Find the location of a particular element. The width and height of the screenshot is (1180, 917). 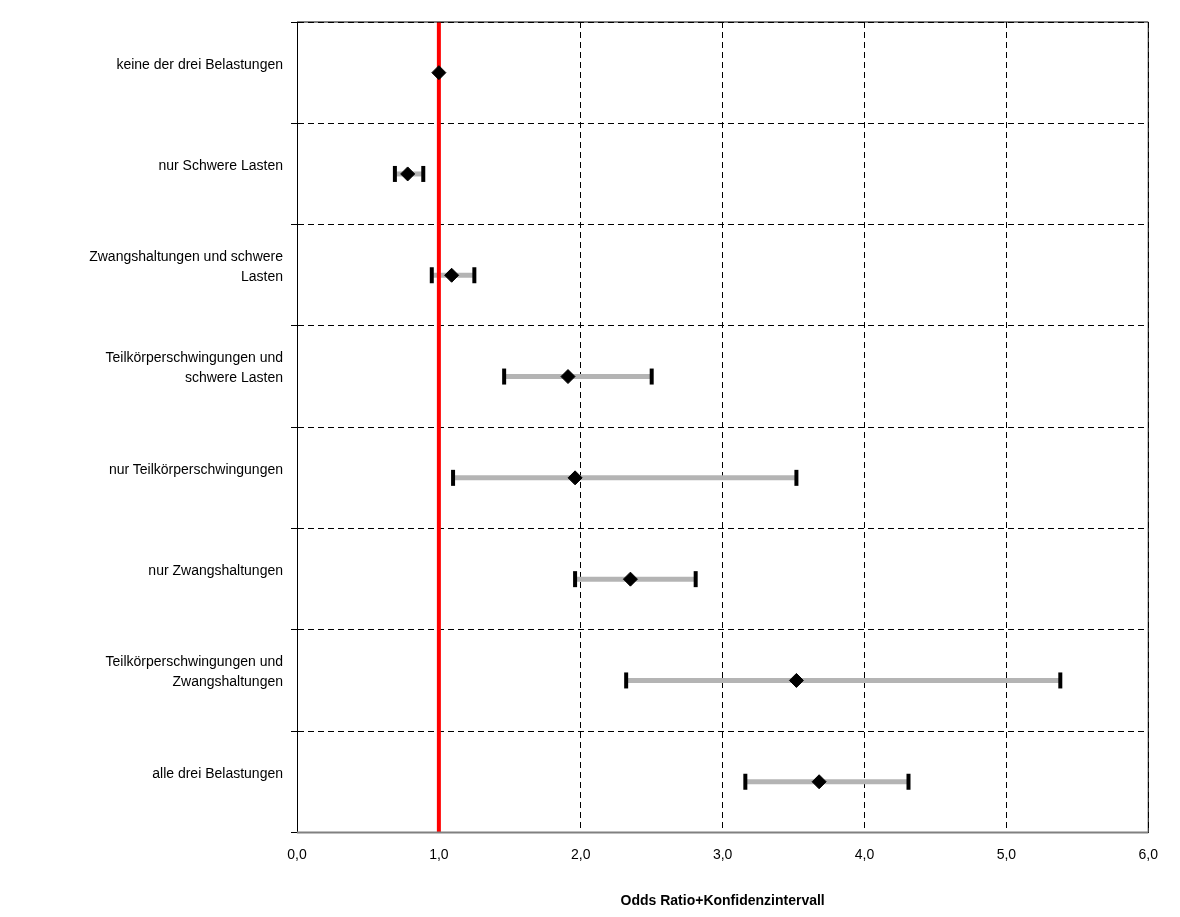

y-tick-label: Zwangshaltungen und schwere Lasten is located at coordinates (186, 266).